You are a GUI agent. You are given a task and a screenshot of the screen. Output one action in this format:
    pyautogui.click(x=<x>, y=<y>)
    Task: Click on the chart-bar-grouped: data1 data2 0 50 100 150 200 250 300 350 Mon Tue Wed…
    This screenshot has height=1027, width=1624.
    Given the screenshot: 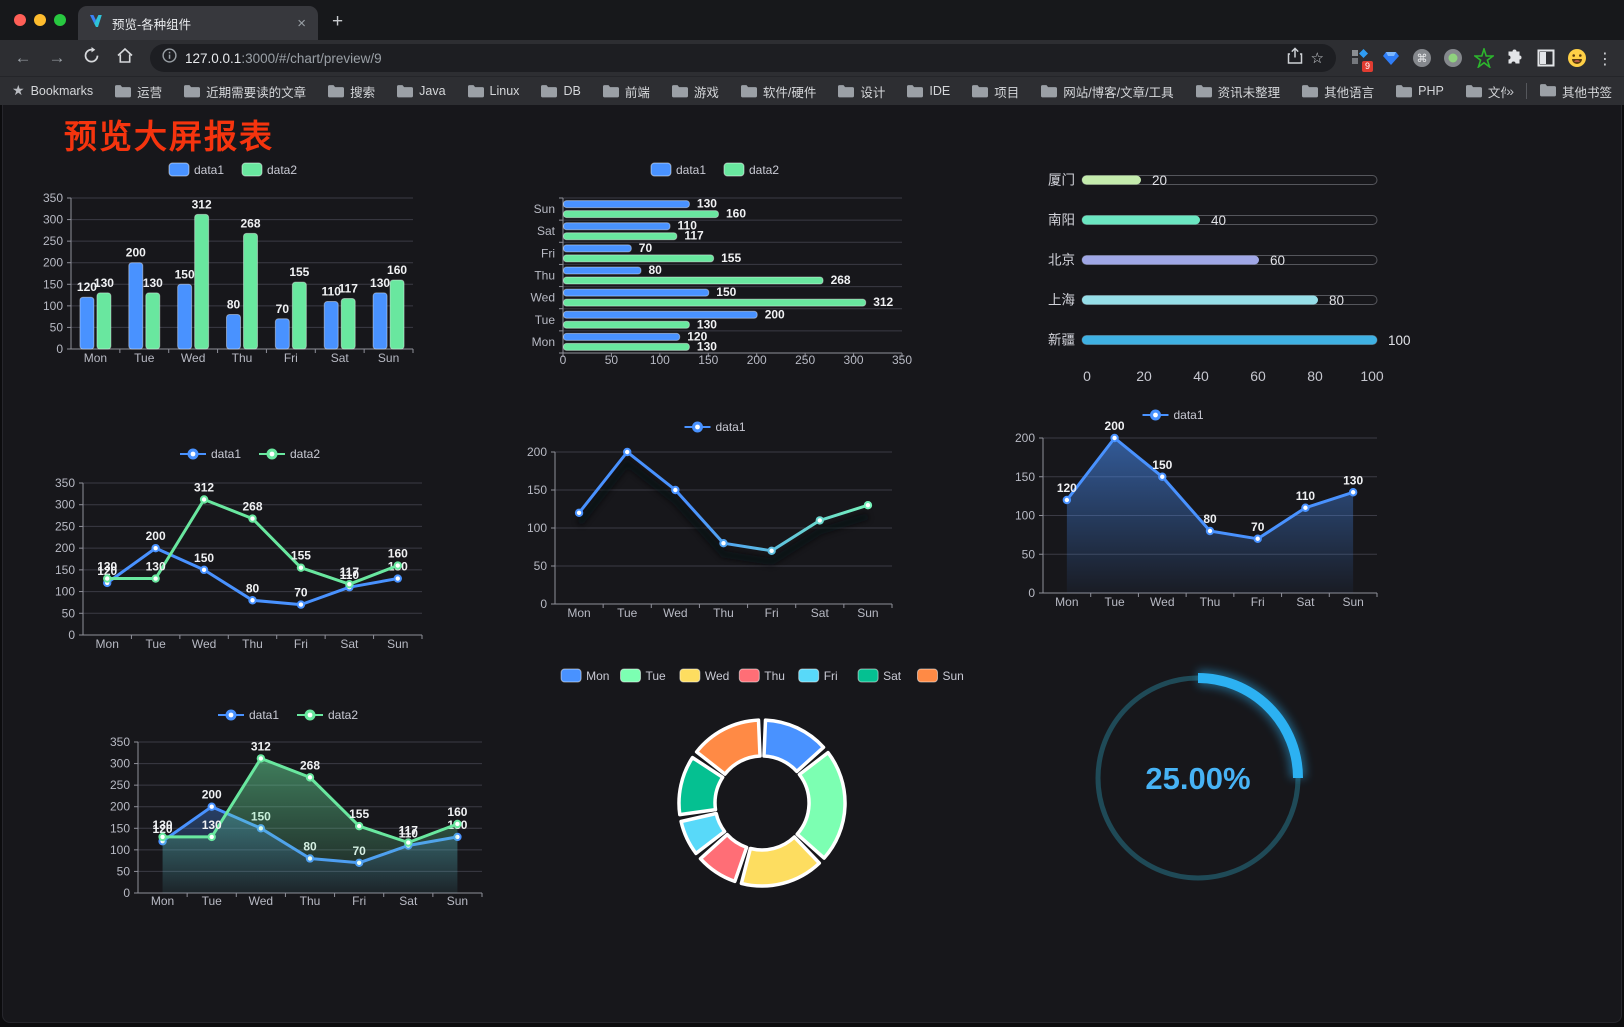 What is the action you would take?
    pyautogui.click(x=239, y=264)
    